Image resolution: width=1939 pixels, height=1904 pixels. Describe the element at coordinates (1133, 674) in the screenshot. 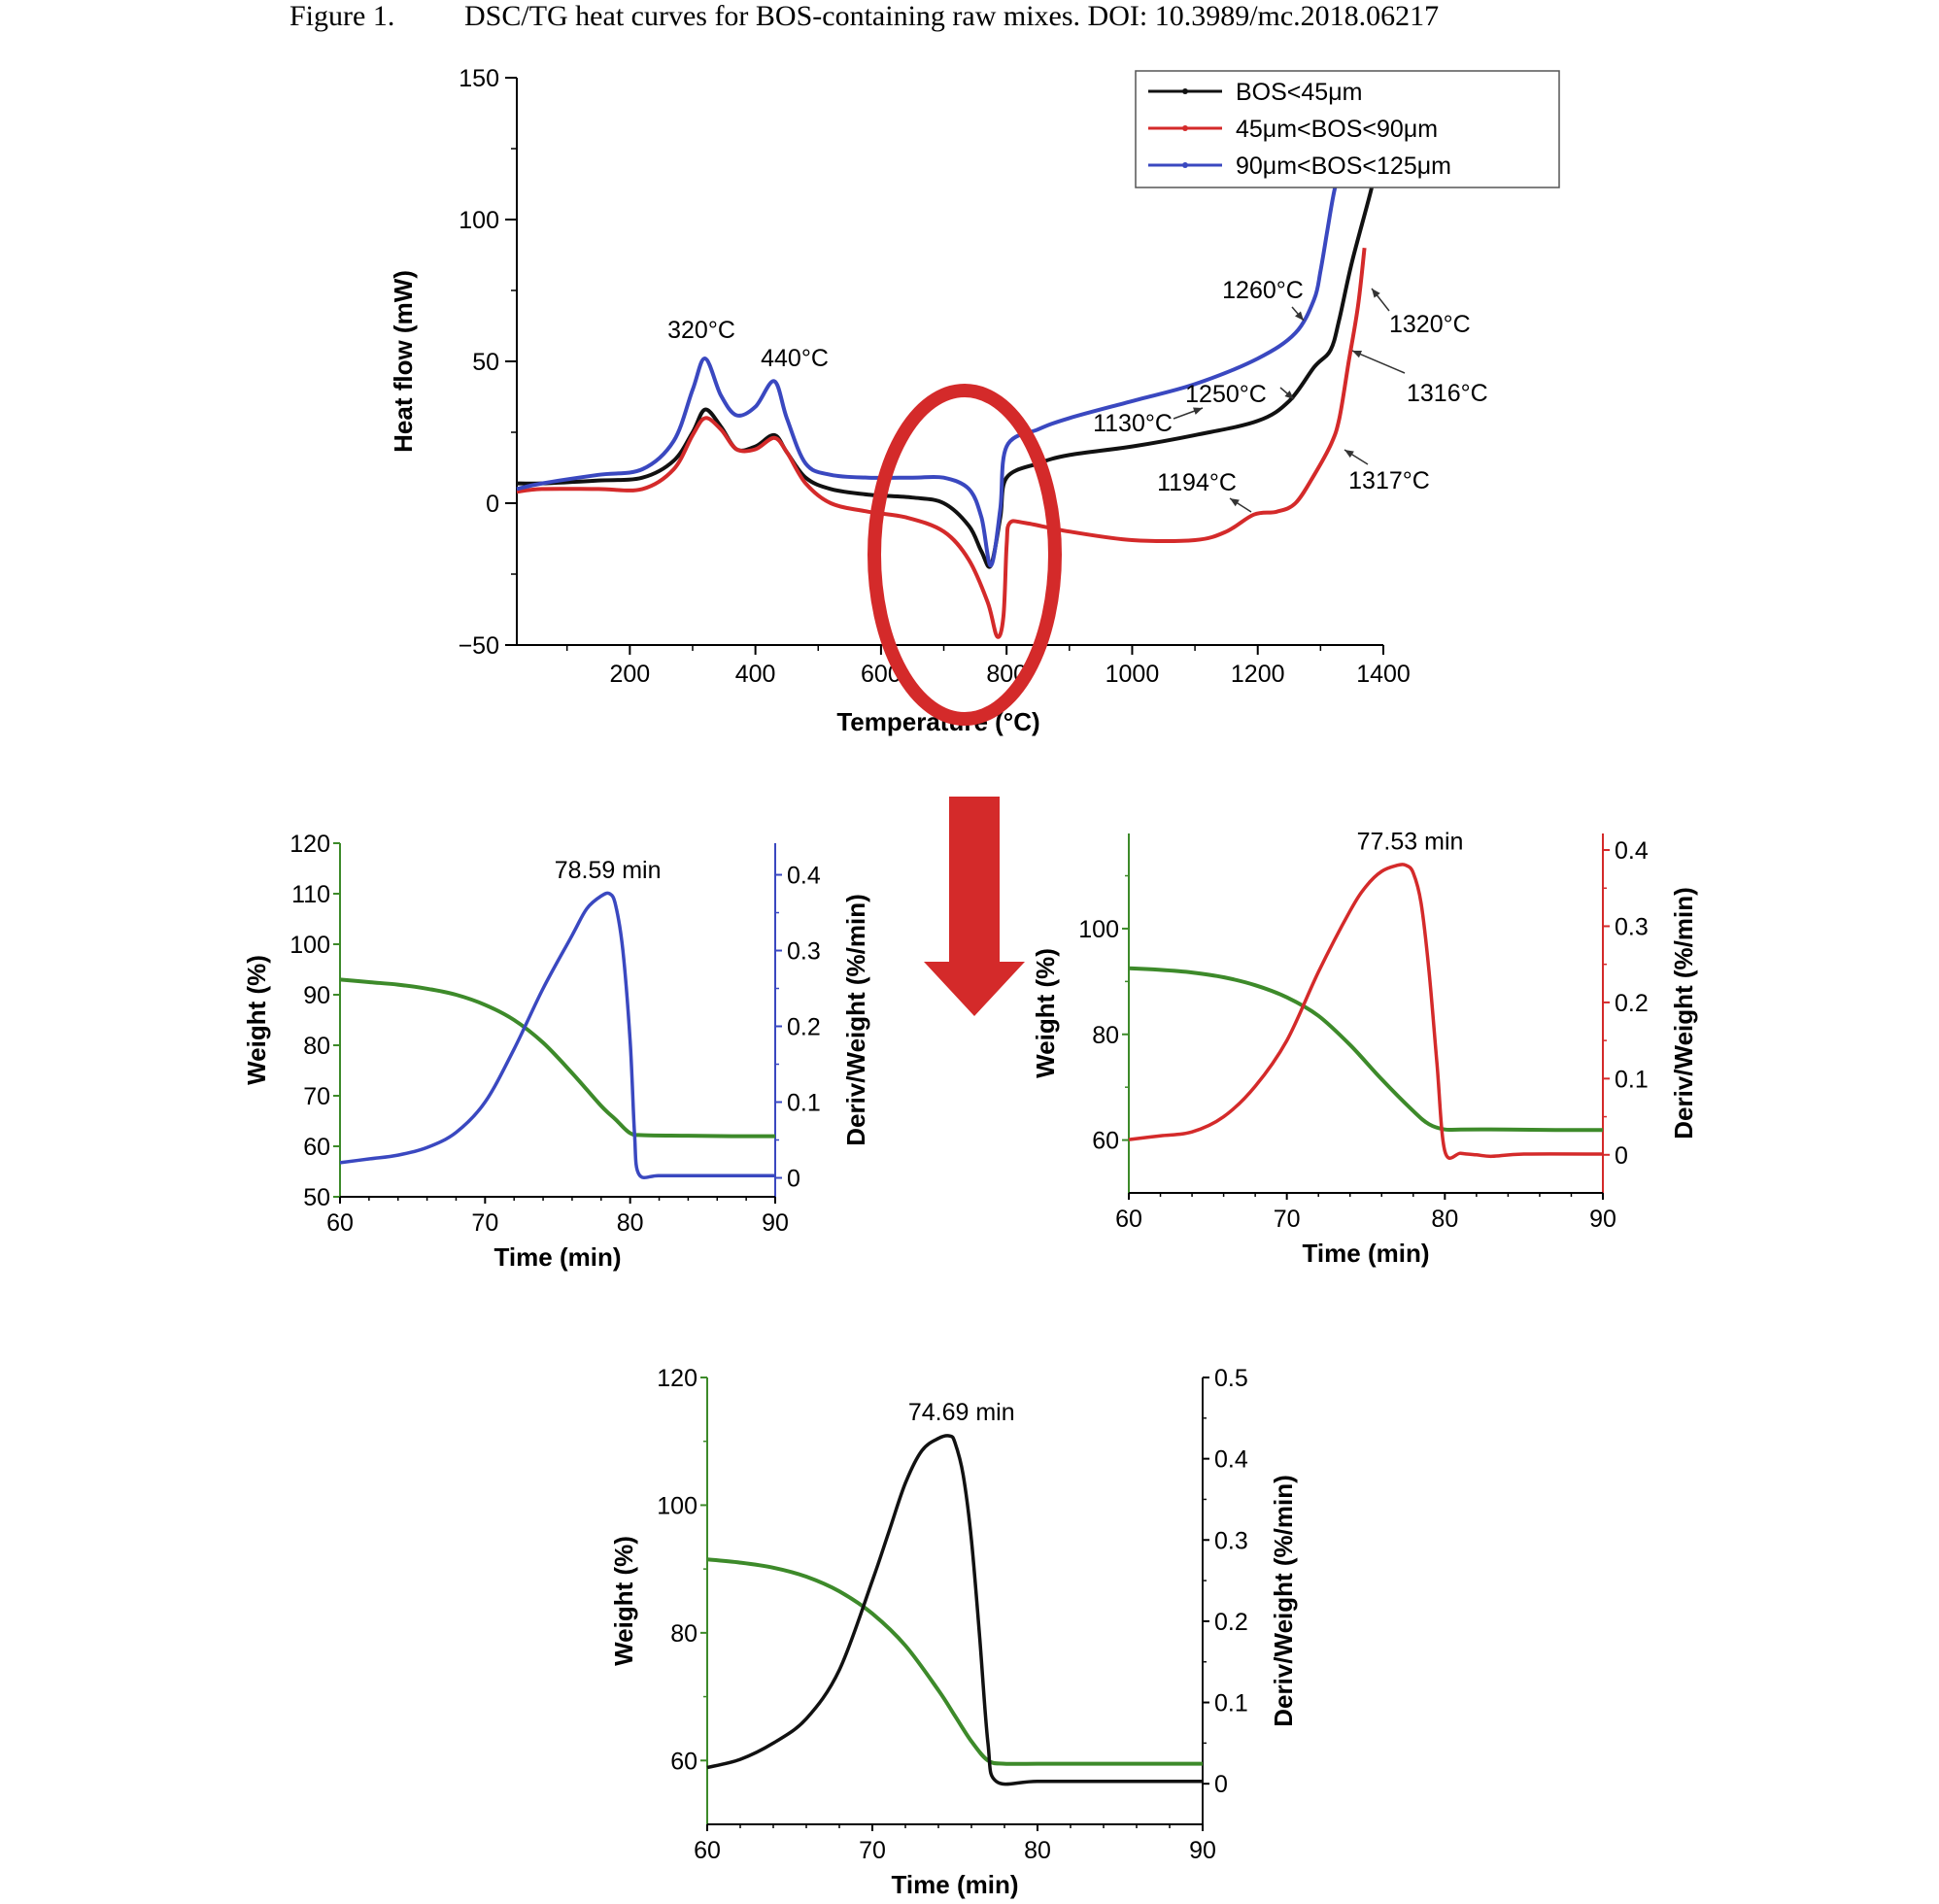

I see `x-tick-label: 1000` at that location.